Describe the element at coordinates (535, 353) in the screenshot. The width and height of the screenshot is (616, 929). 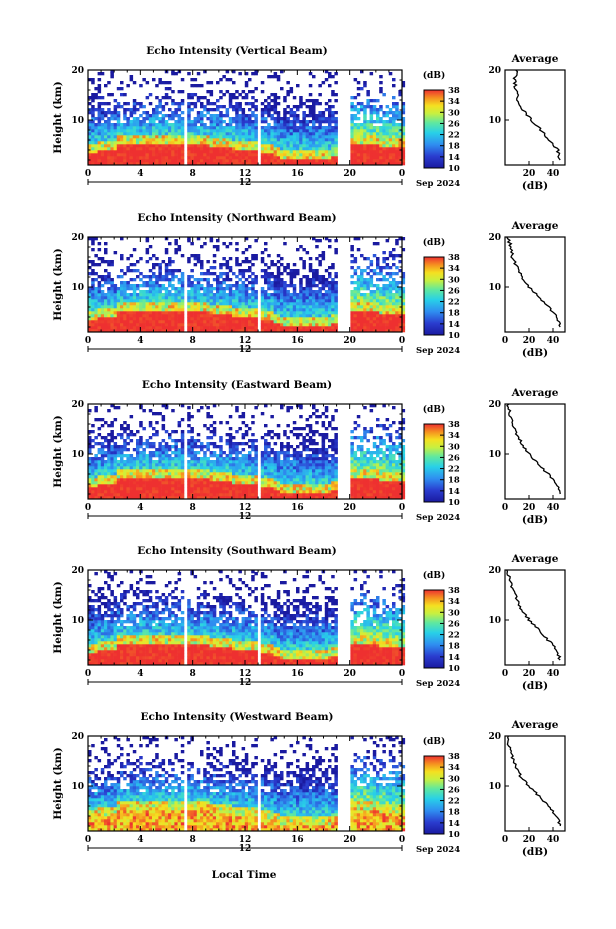
I see `average-x-label: (dB)` at that location.